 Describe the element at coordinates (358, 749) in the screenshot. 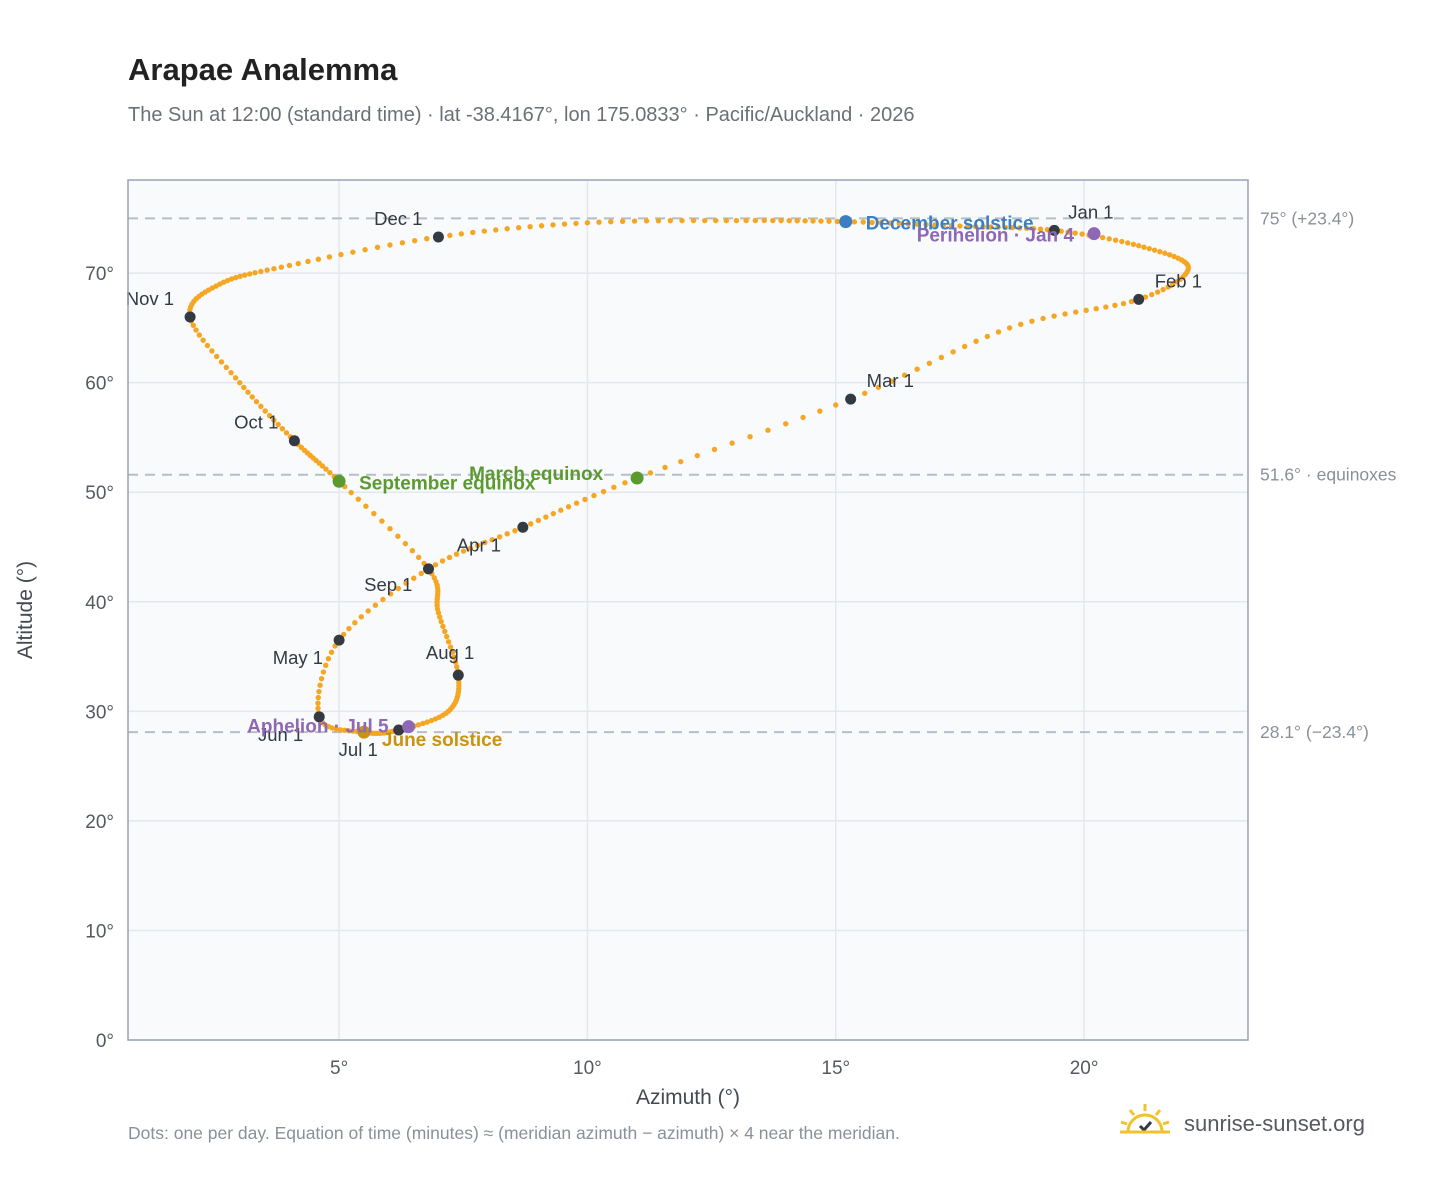

I see `month-label: Jul 1` at that location.